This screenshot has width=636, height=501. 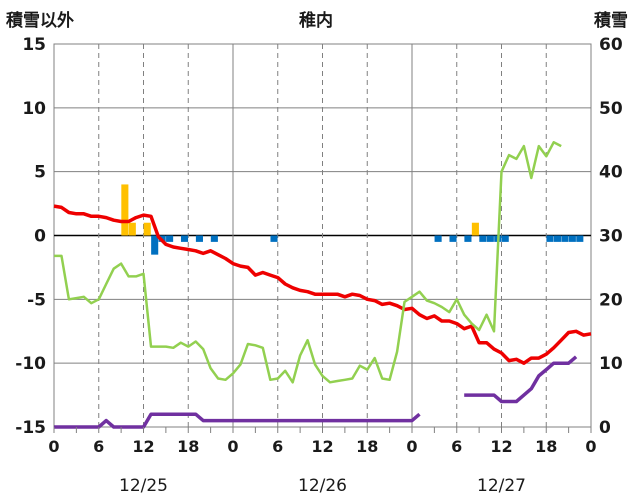 What do you see at coordinates (40, 173) in the screenshot?
I see `left-tick-label: 5` at bounding box center [40, 173].